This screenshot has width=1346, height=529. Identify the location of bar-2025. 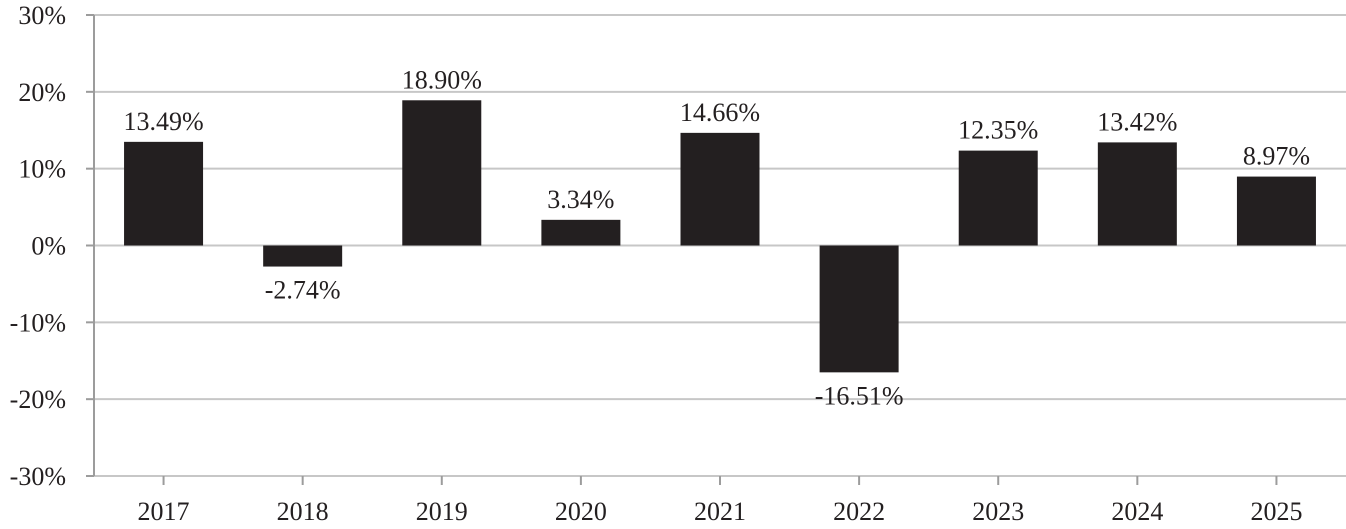
(1276, 211).